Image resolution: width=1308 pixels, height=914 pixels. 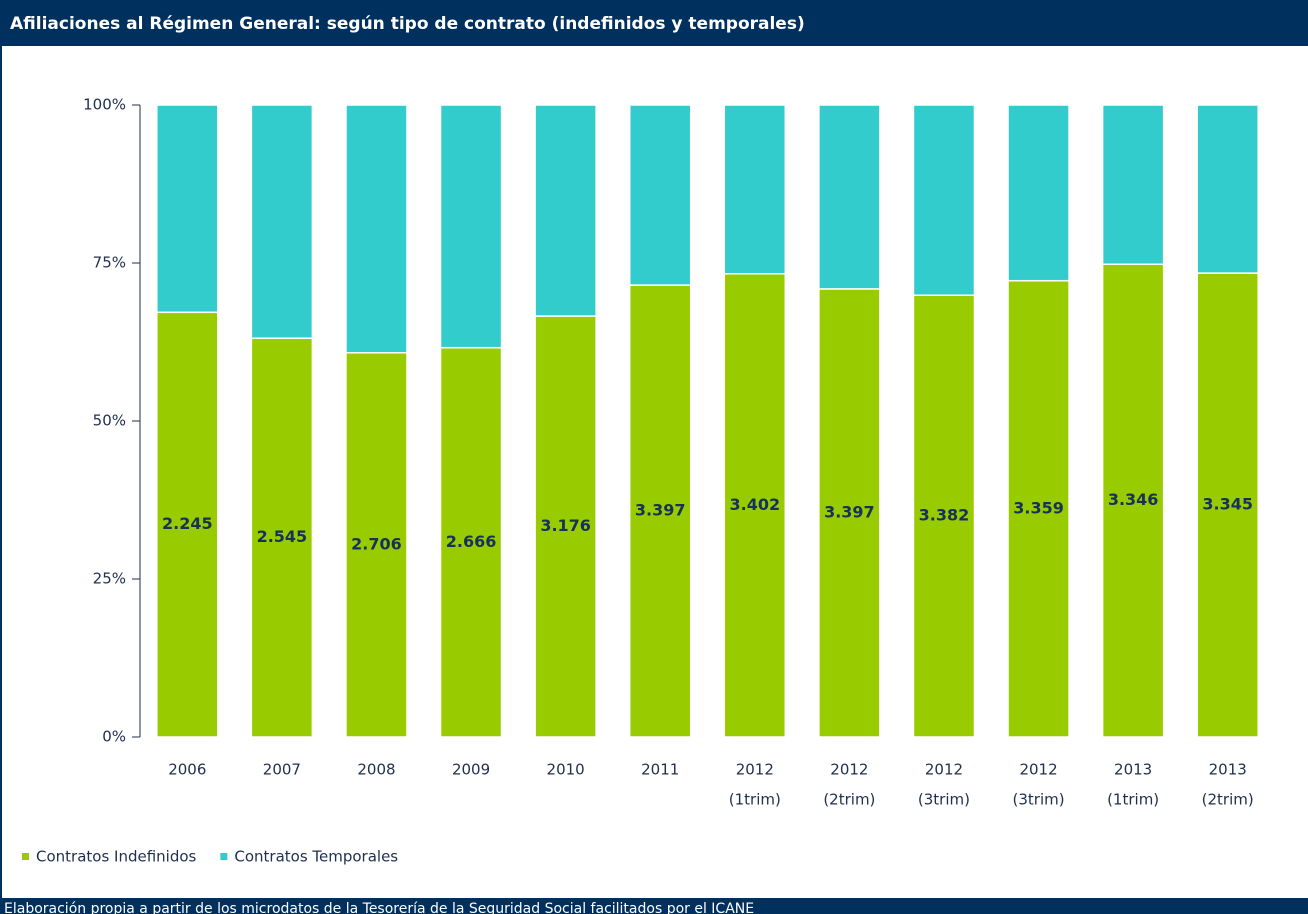 What do you see at coordinates (104, 105) in the screenshot?
I see `y-tick-label: 100%` at bounding box center [104, 105].